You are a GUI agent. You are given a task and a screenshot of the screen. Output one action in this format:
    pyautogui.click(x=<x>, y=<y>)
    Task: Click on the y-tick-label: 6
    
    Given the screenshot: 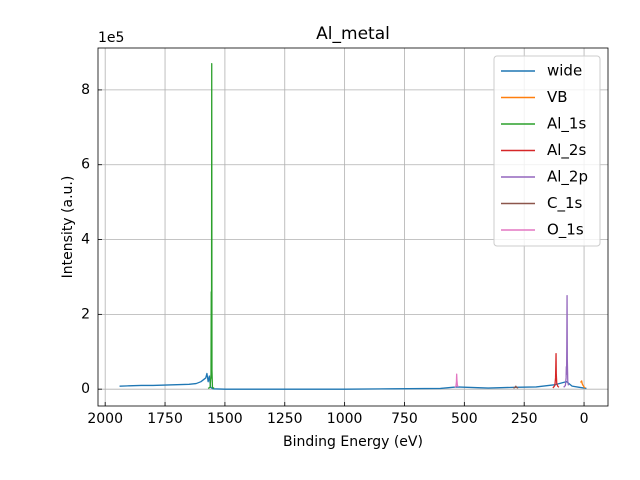 What is the action you would take?
    pyautogui.click(x=85, y=165)
    